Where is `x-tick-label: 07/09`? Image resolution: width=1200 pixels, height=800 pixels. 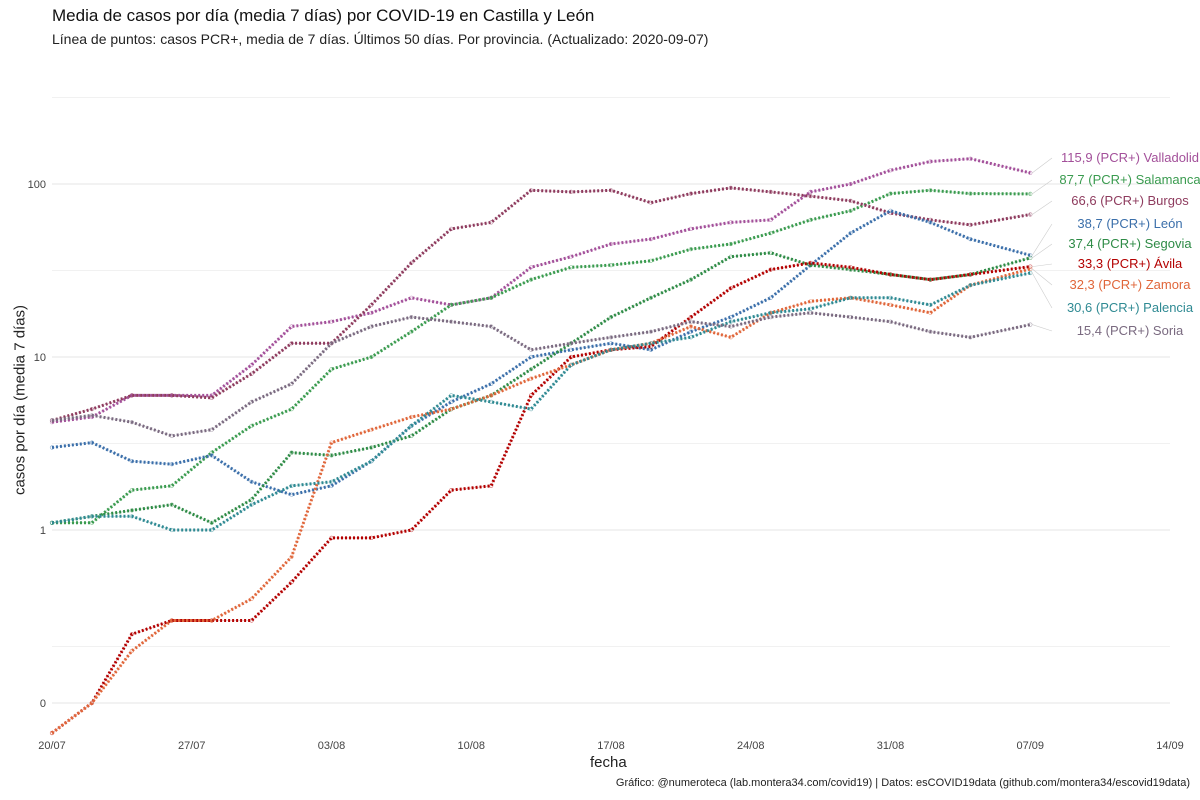 x-tick-label: 07/09 is located at coordinates (1030, 746).